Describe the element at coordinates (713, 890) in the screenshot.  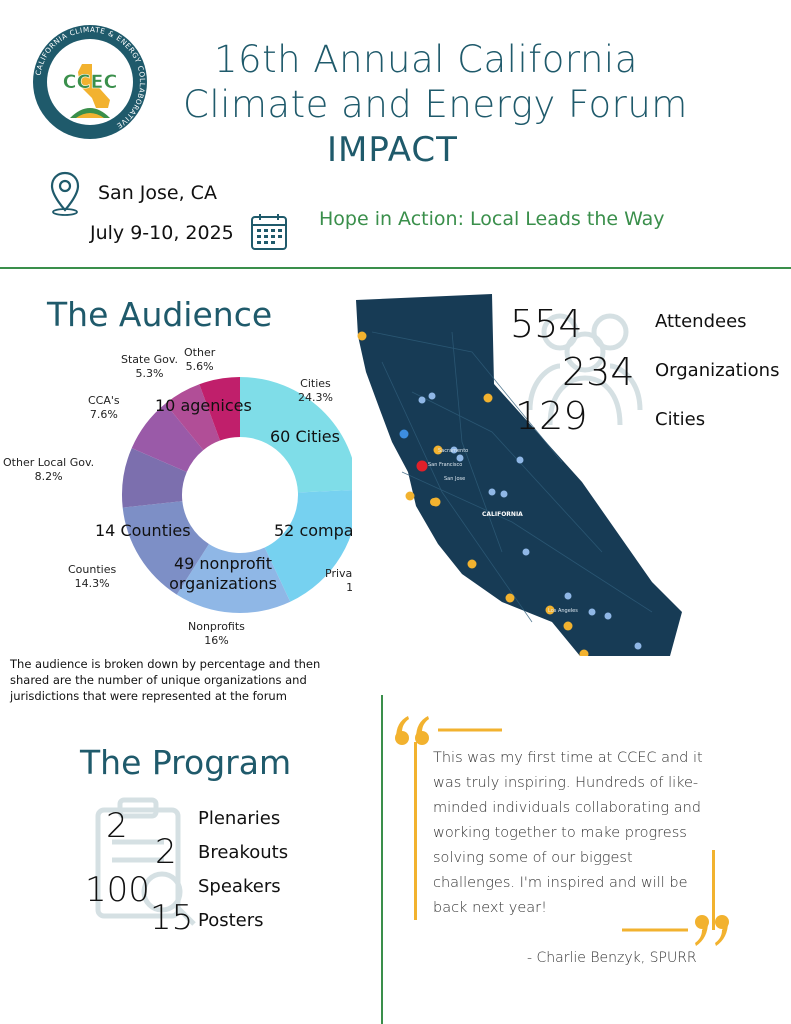
I see `quote-right-bar` at that location.